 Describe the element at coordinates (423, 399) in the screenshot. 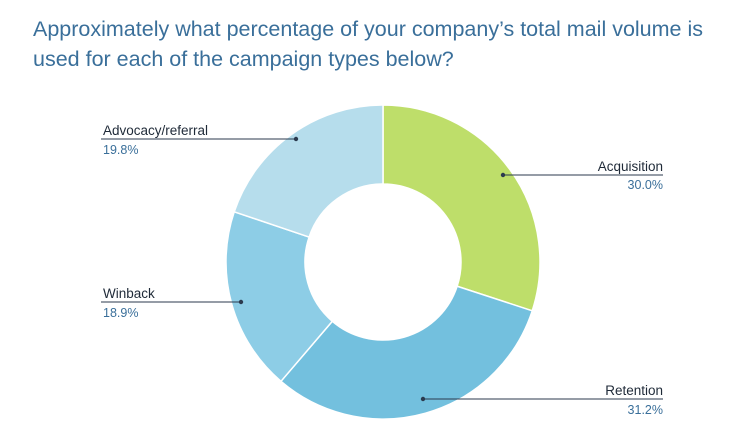

I see `leader-dot-retention` at that location.